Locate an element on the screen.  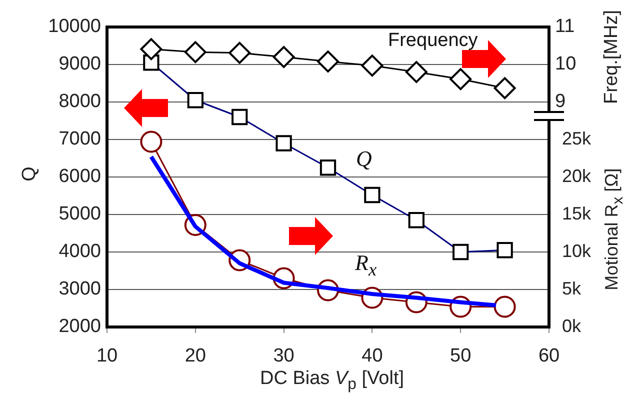
y-tick-label: 10000 is located at coordinates (74, 27).